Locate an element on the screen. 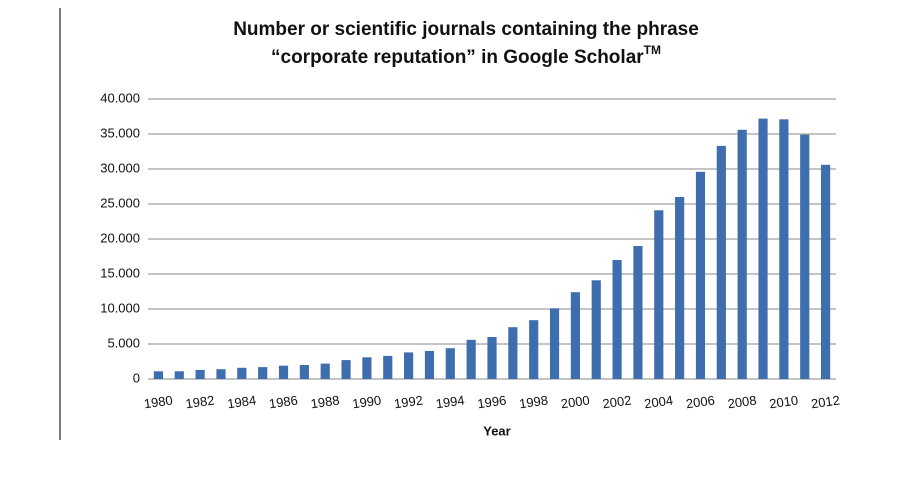 This screenshot has height=496, width=897. x-tick-label: 1984 is located at coordinates (241, 402).